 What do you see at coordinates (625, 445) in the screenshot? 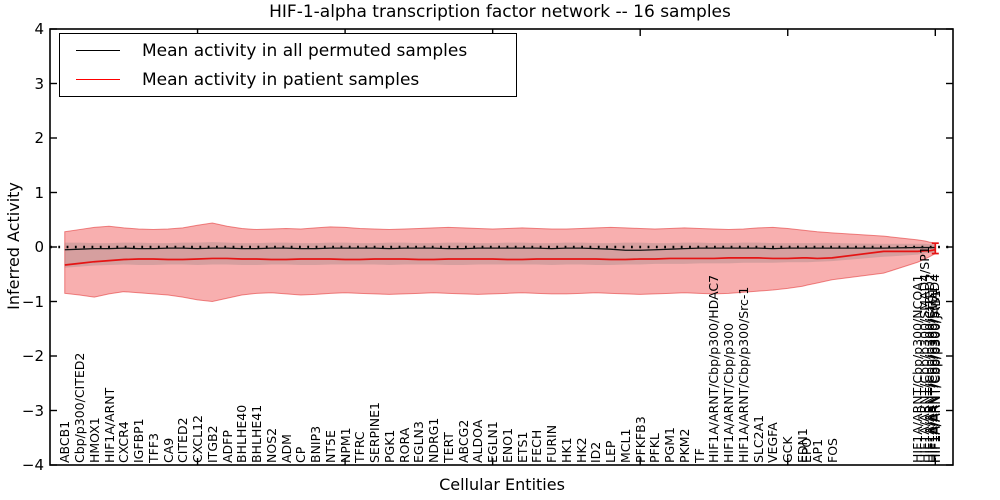
I see `x-tick-label: MCL1` at bounding box center [625, 445].